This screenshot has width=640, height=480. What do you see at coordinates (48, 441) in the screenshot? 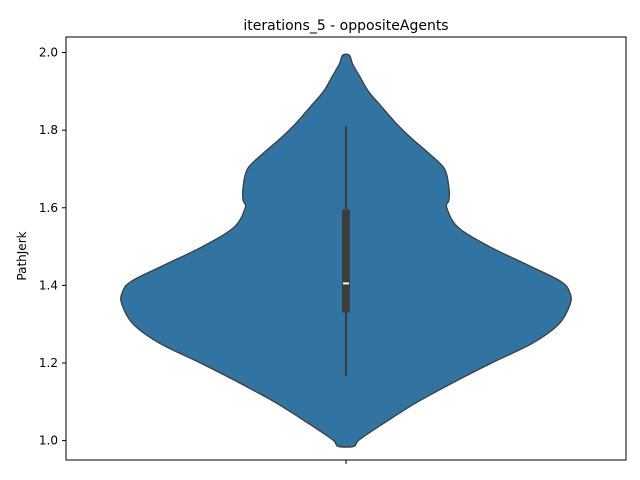
I see `y-tick-label: 1.0` at bounding box center [48, 441].